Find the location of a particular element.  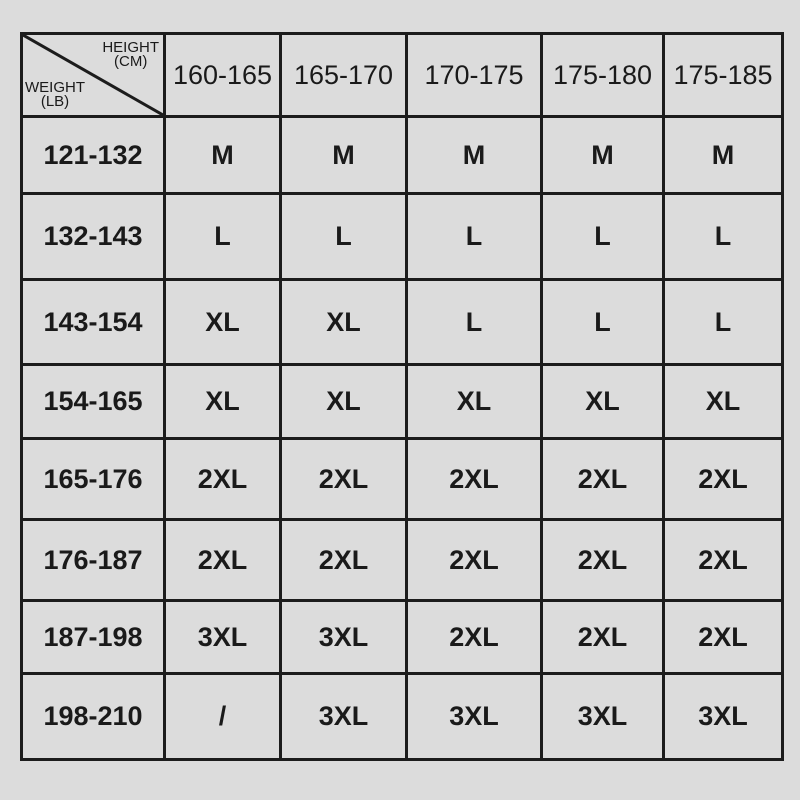

table-row: 154-165 XL XL XL XL XL is located at coordinates (402, 401).